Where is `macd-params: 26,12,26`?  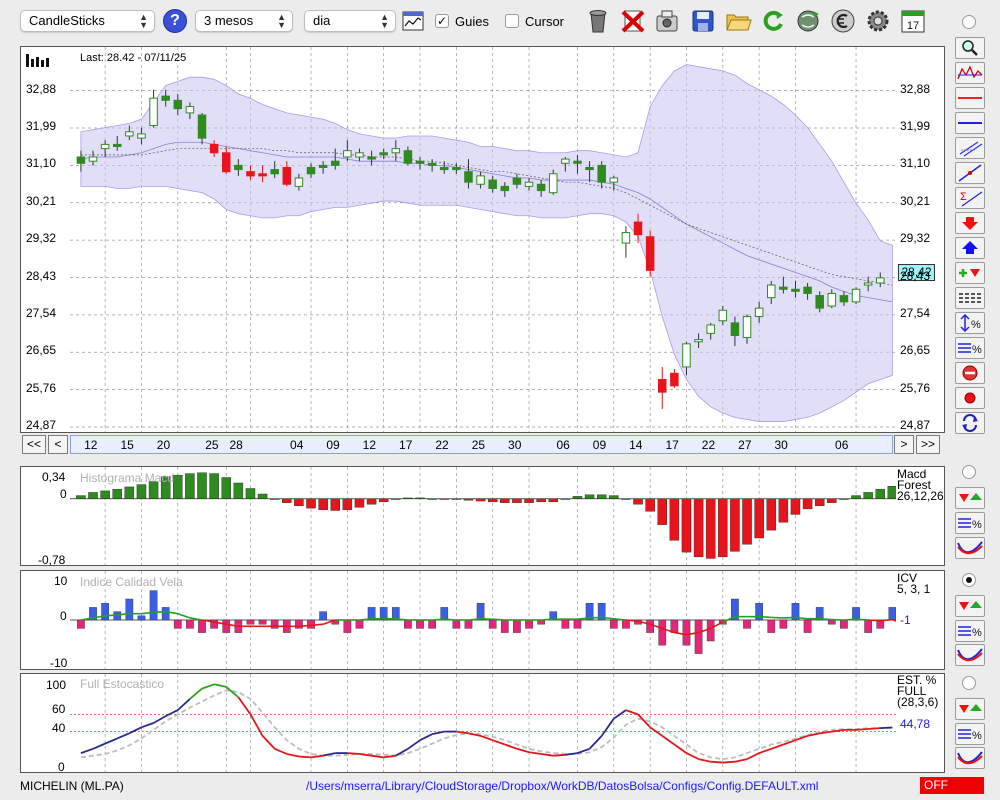
macd-params: 26,12,26 is located at coordinates (920, 496).